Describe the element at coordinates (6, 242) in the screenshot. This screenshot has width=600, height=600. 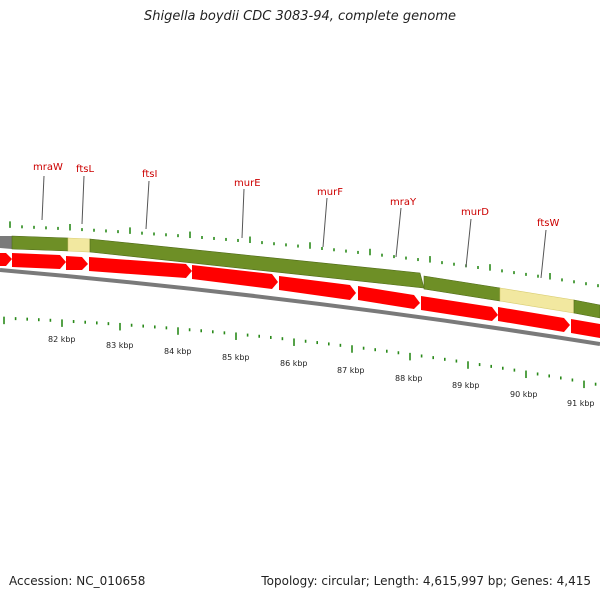
I see `gene-band-dark-left` at that location.